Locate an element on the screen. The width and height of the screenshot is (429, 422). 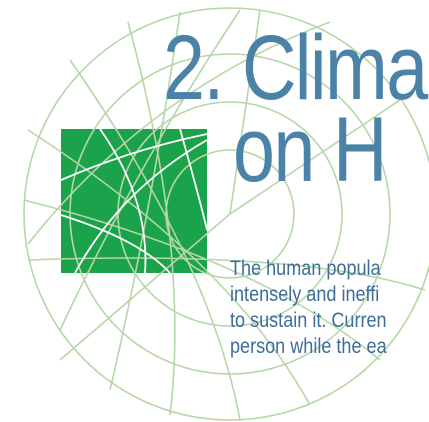
body-line-3: to sustain it. Curren is located at coordinates (308, 320).